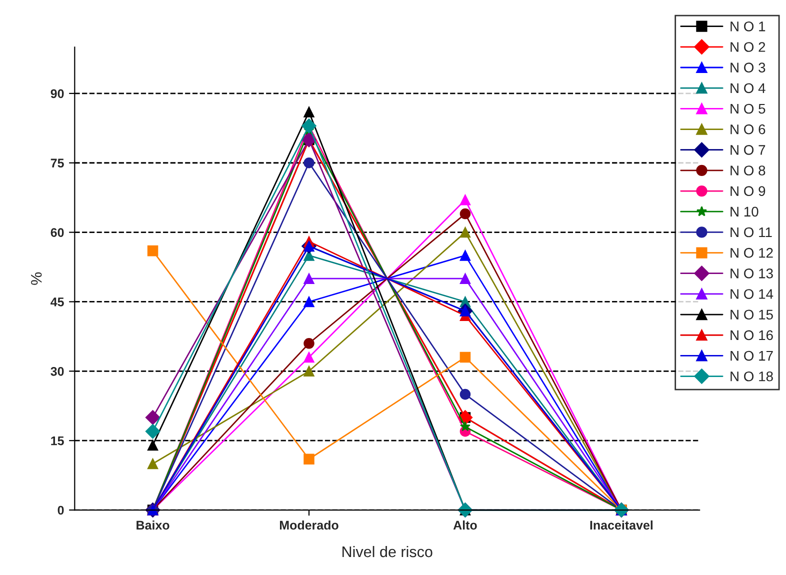 The width and height of the screenshot is (786, 575). I want to click on y-tick-label: 15, so click(57, 441).